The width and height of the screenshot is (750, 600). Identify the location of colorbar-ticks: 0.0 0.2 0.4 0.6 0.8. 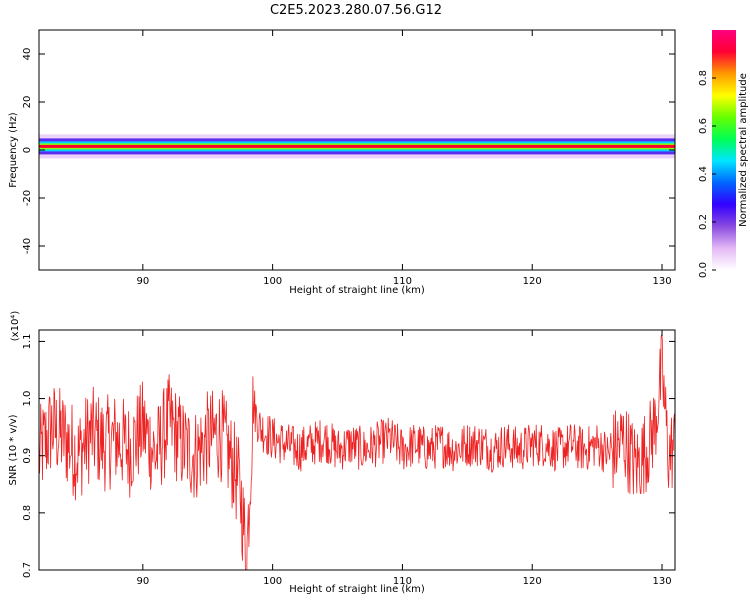
(707, 174).